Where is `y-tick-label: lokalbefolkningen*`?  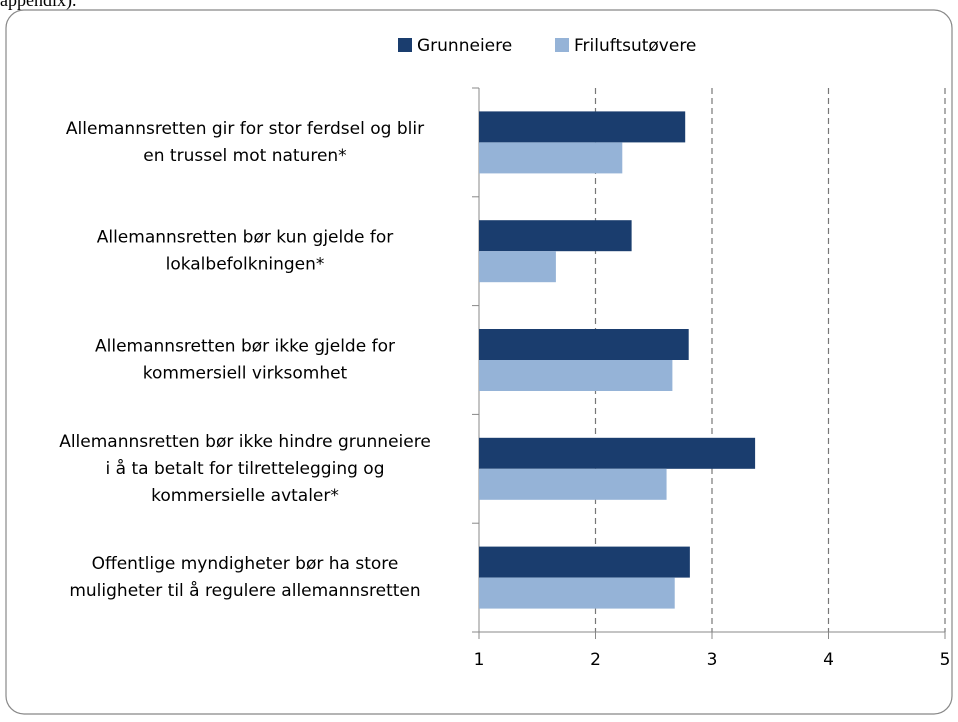
y-tick-label: lokalbefolkningen* is located at coordinates (245, 265).